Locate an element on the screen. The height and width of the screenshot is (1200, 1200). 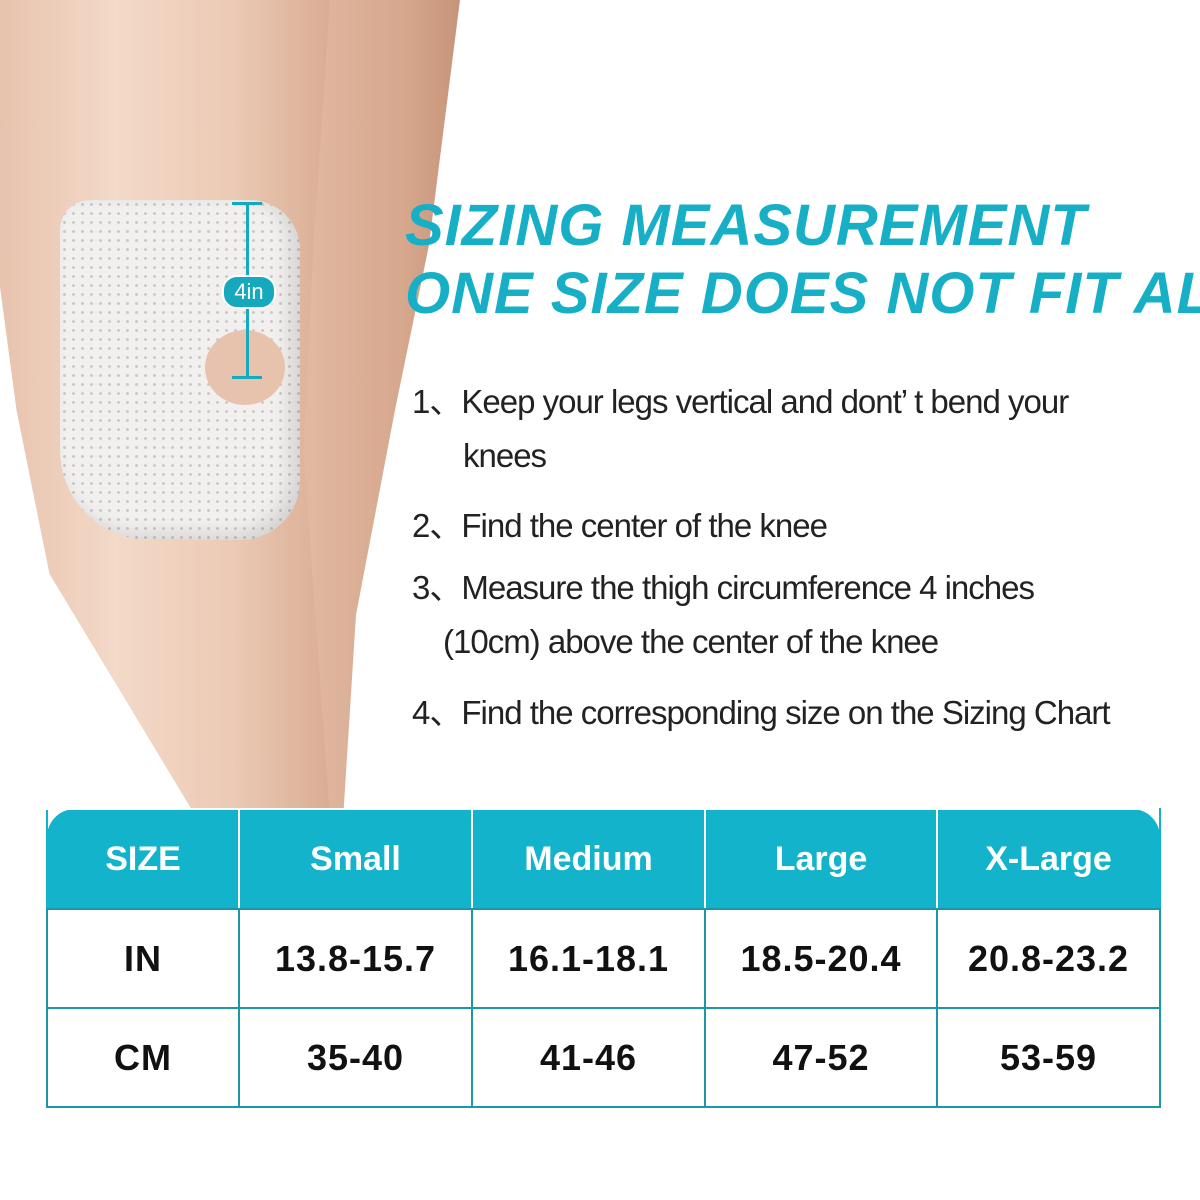
header-cell: Large is located at coordinates (821, 859).